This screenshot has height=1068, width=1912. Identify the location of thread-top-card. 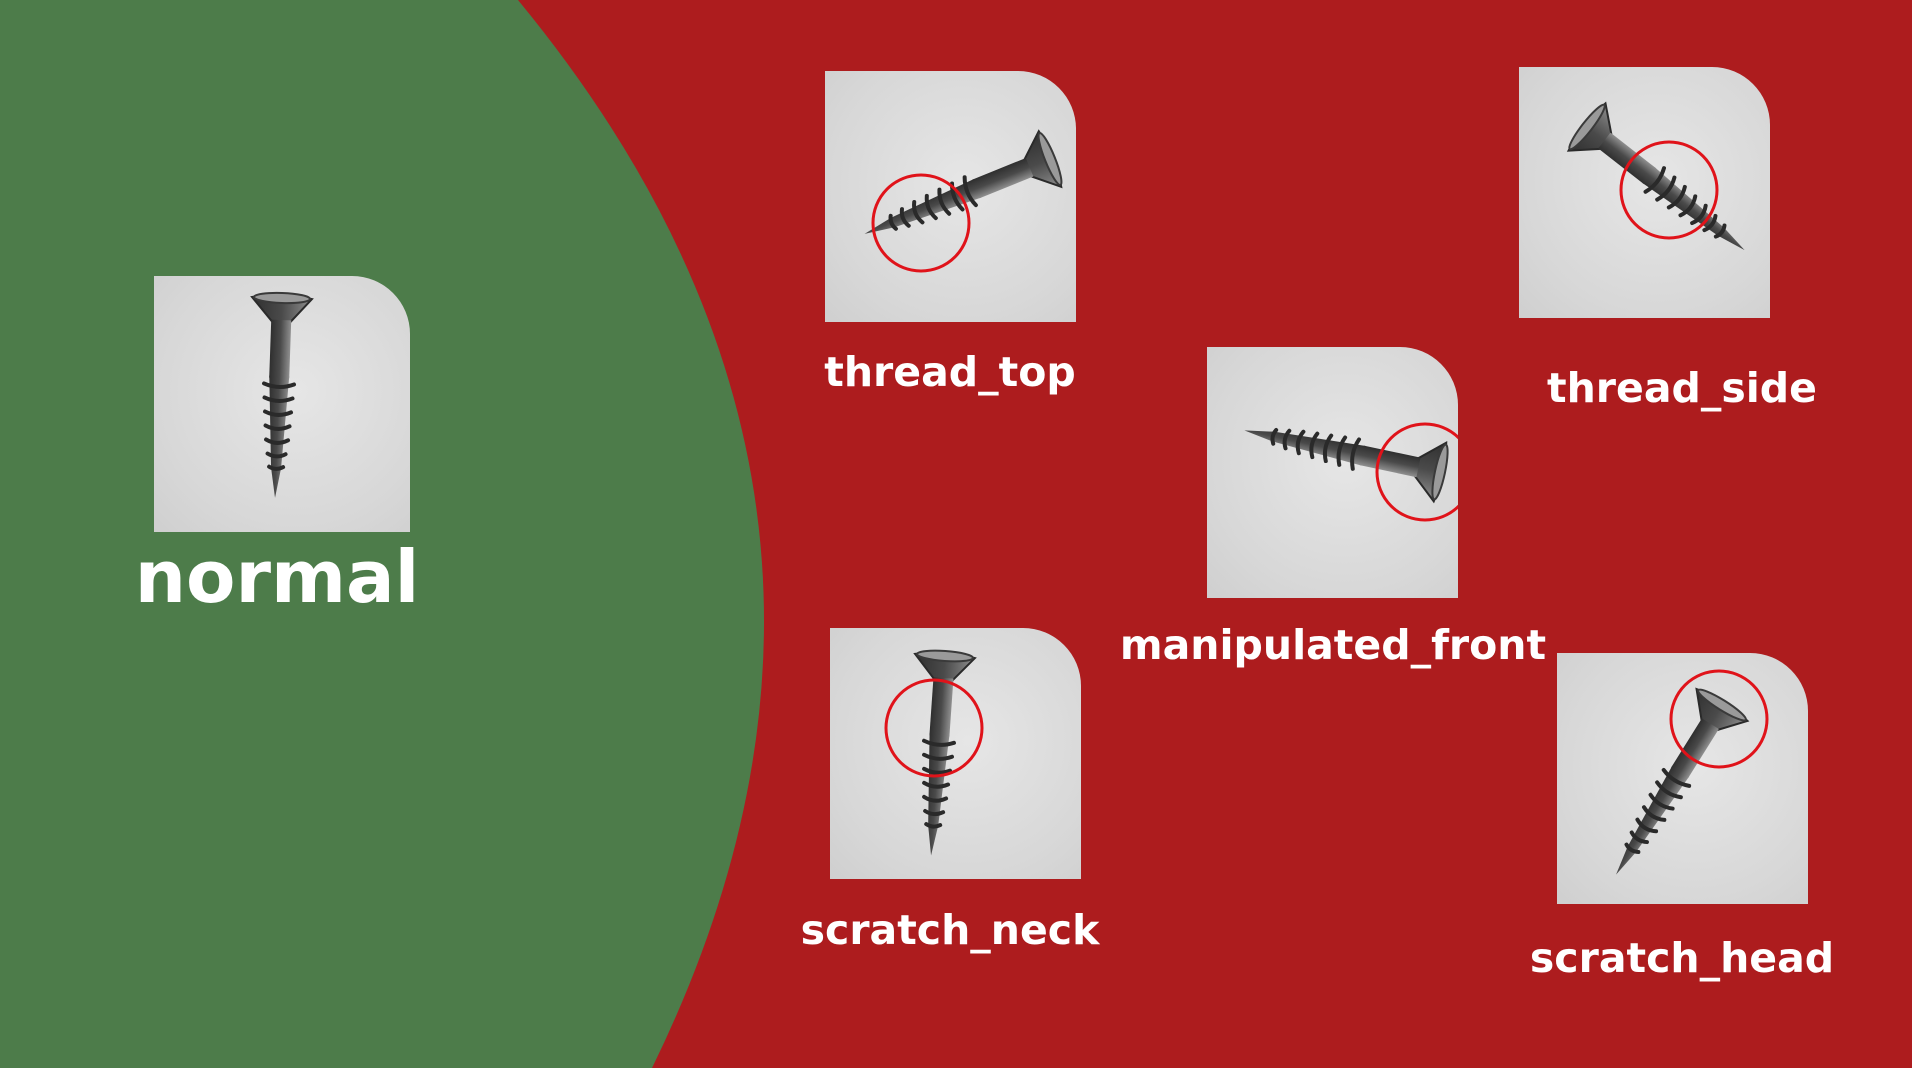
(950, 196).